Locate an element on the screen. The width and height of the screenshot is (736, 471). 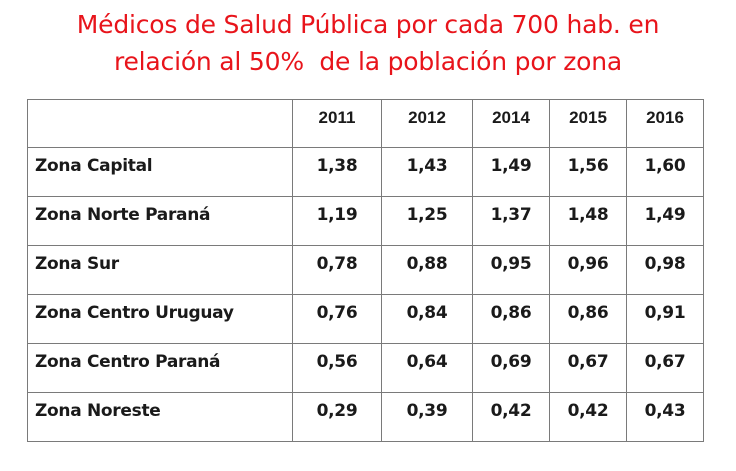
table-cell: 0,76 is located at coordinates (337, 319).